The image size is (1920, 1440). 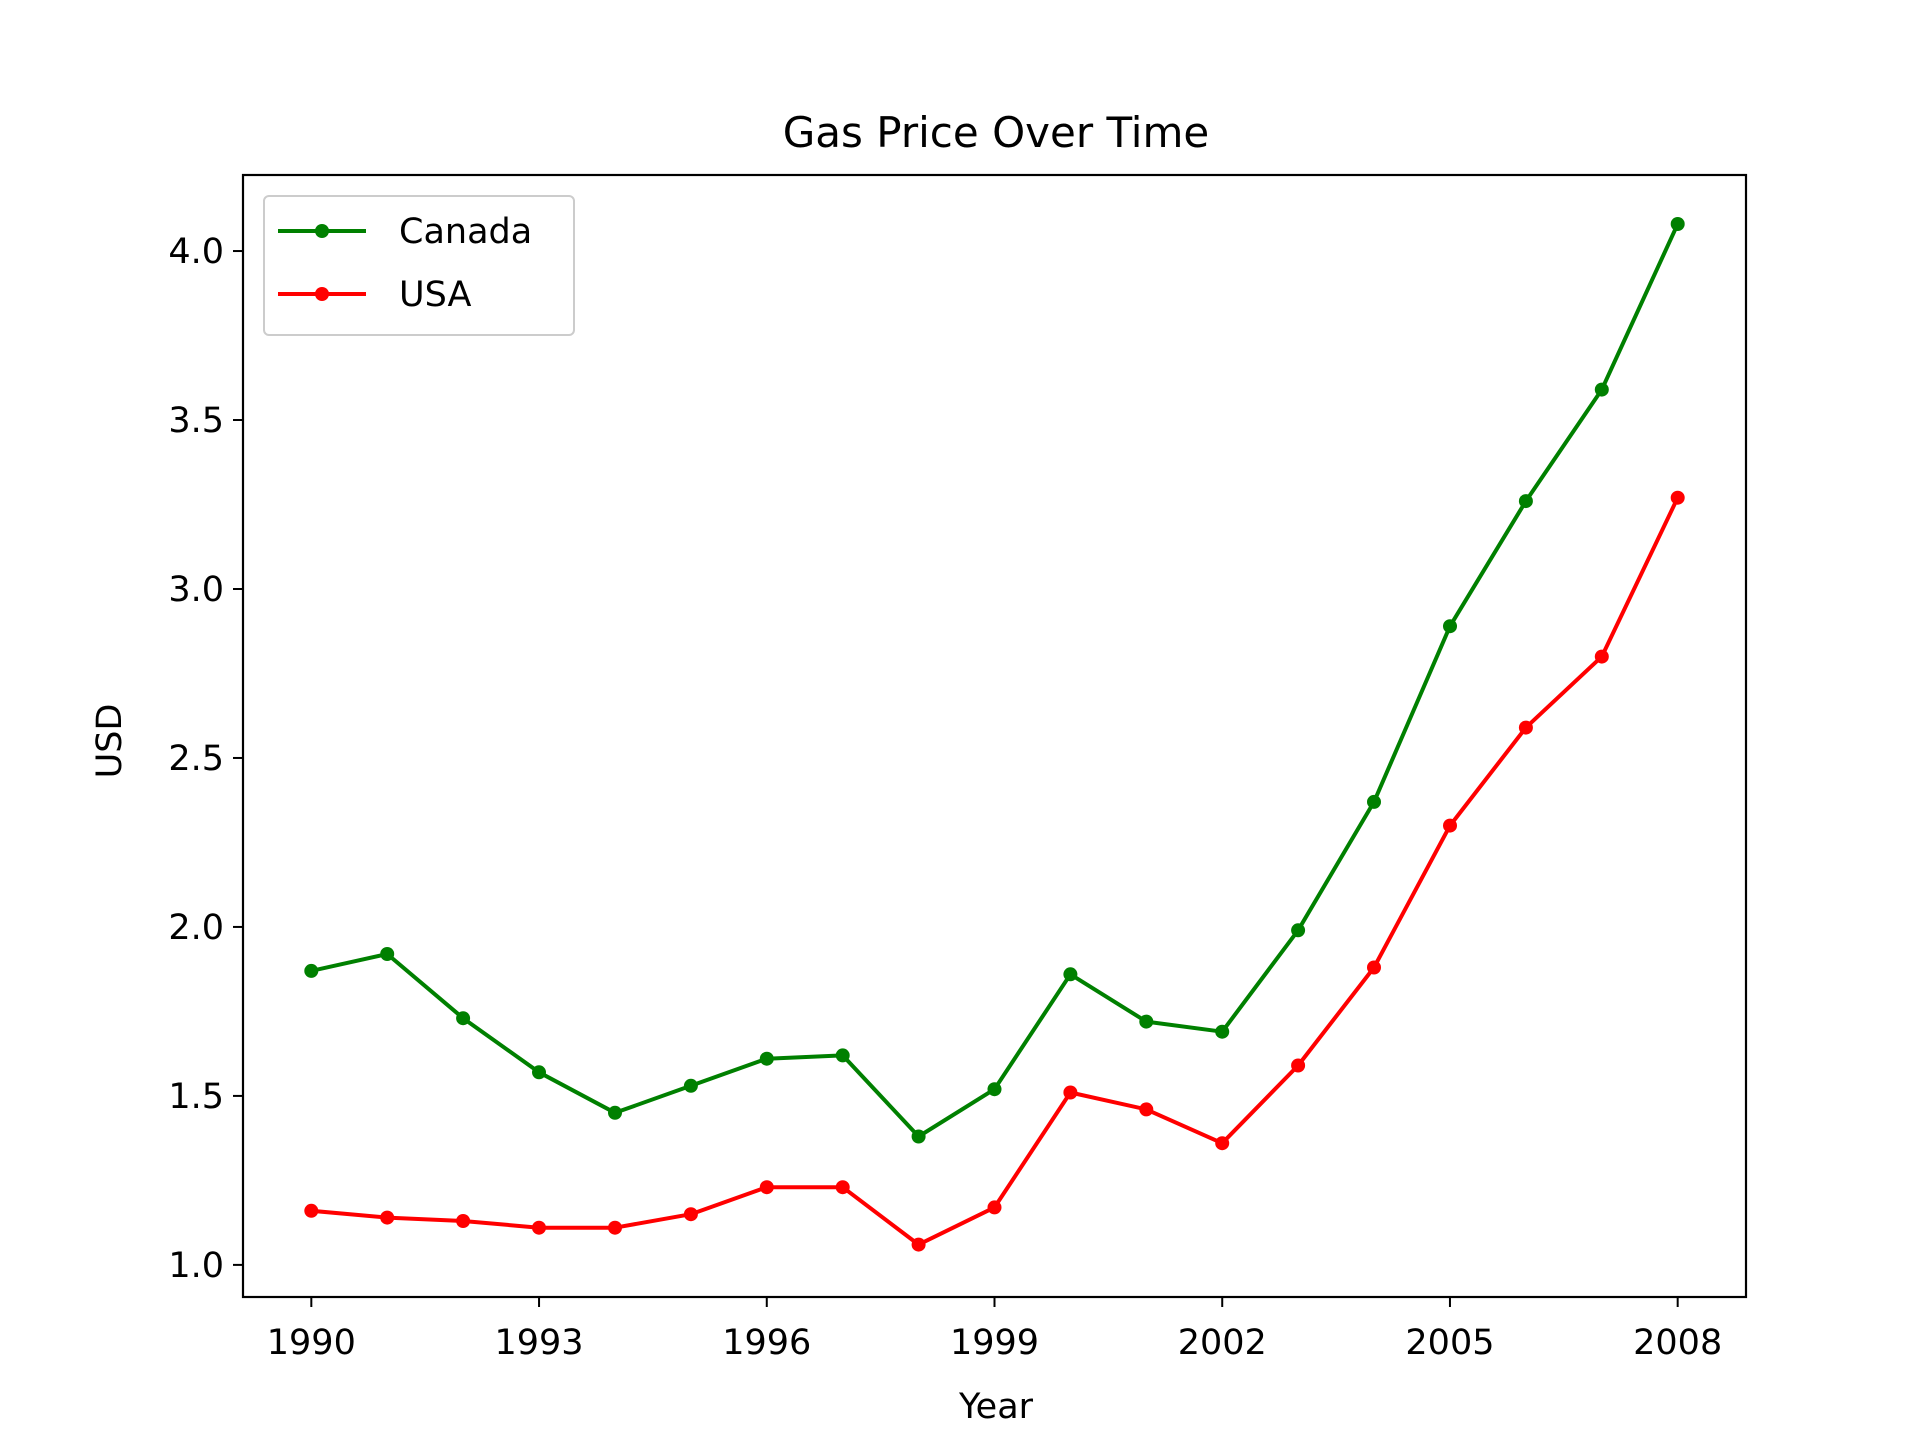 What do you see at coordinates (196, 759) in the screenshot?
I see `y-tick-label: 2.5` at bounding box center [196, 759].